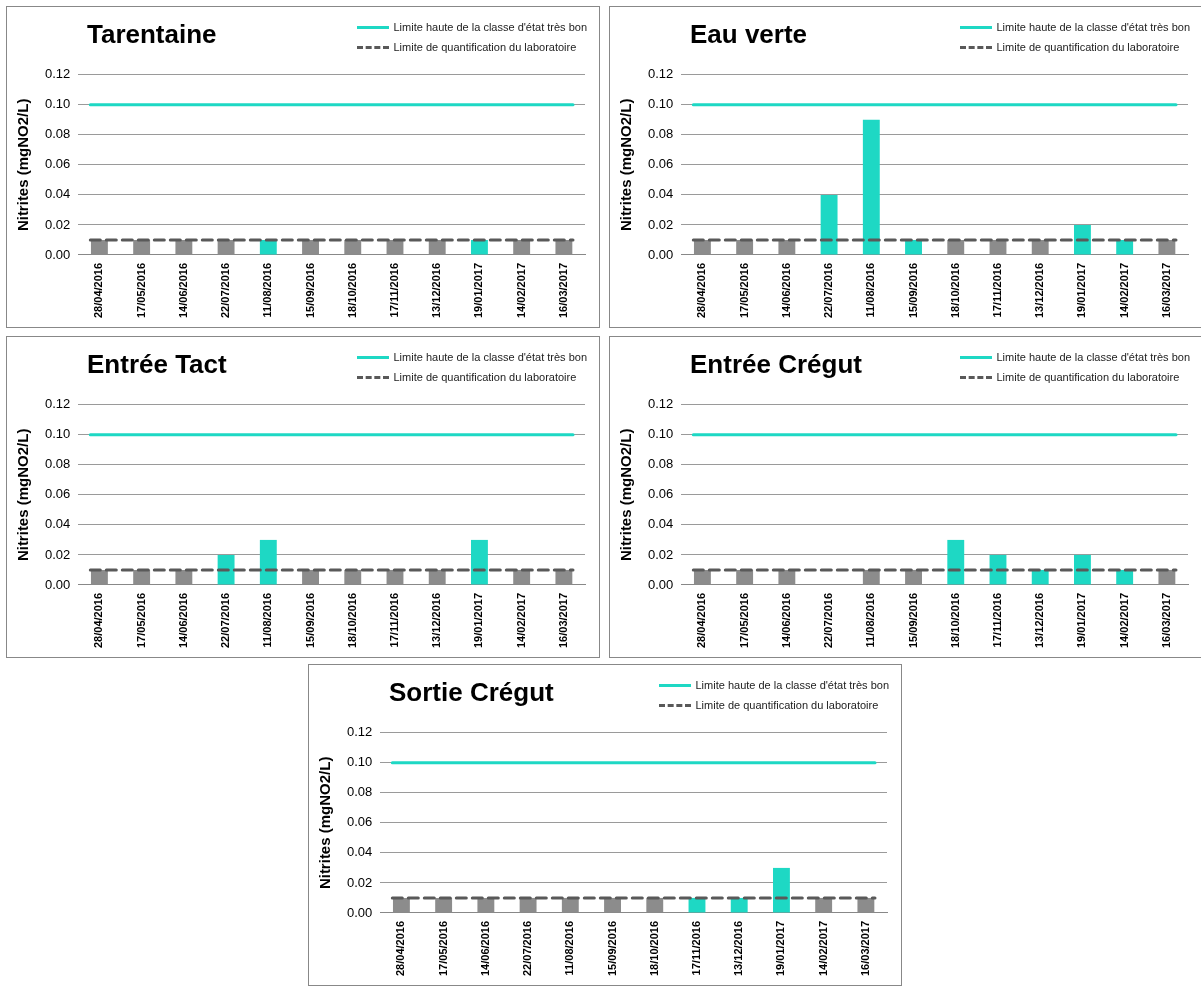 This screenshot has width=1201, height=987. I want to click on chart-title: Entrée Tact, so click(157, 364).